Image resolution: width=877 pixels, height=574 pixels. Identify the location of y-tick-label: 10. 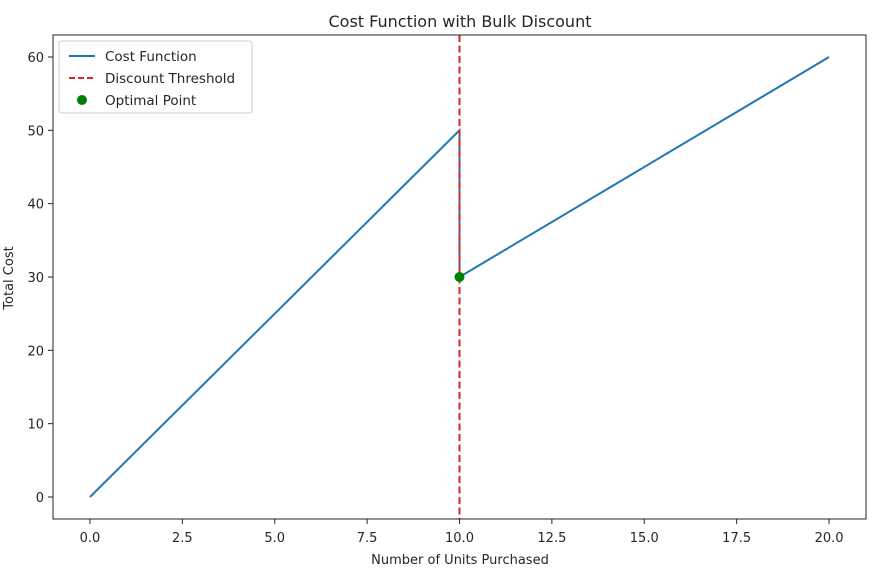
(35, 425).